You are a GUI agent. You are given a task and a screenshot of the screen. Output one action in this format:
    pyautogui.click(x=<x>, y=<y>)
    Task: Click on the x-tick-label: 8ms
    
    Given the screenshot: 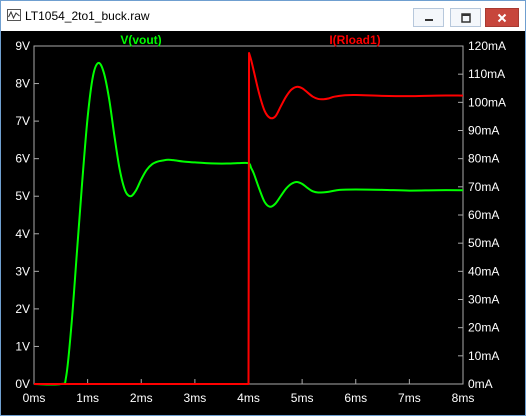 What is the action you would take?
    pyautogui.click(x=463, y=398)
    